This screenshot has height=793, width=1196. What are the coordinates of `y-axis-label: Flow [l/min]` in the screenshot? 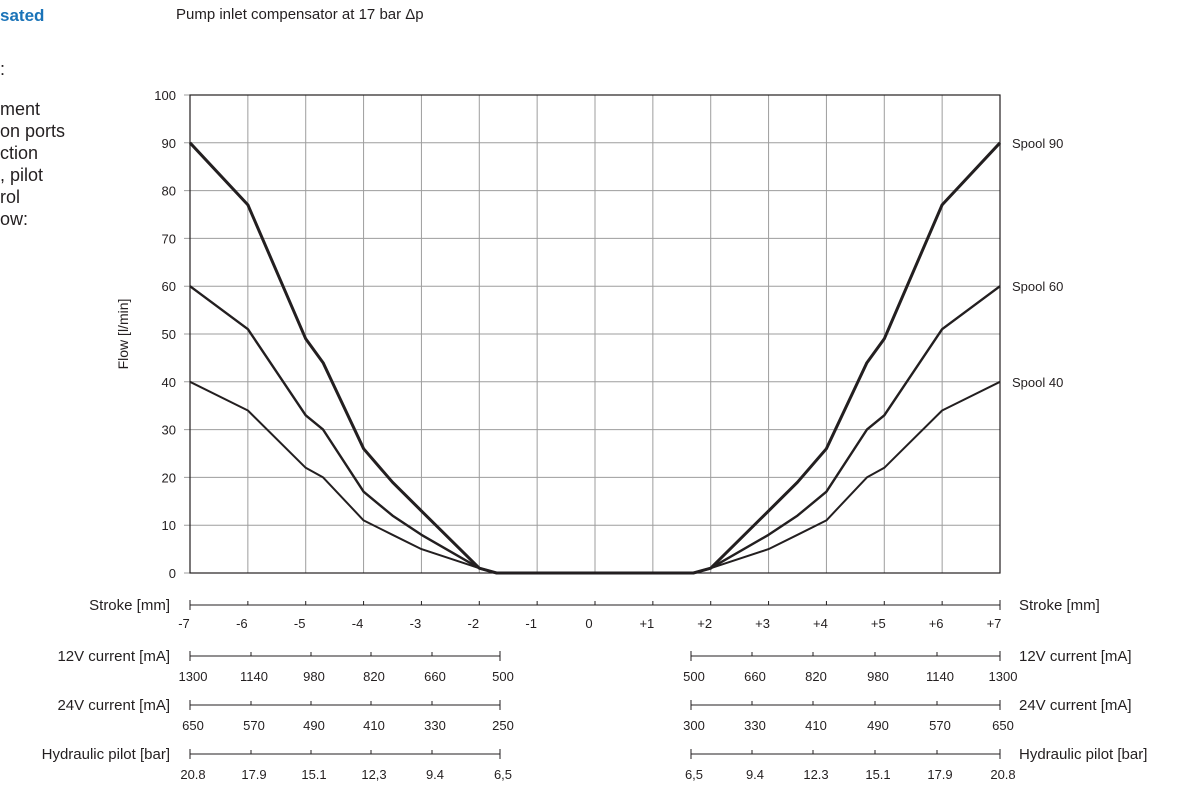 It's located at (123, 334).